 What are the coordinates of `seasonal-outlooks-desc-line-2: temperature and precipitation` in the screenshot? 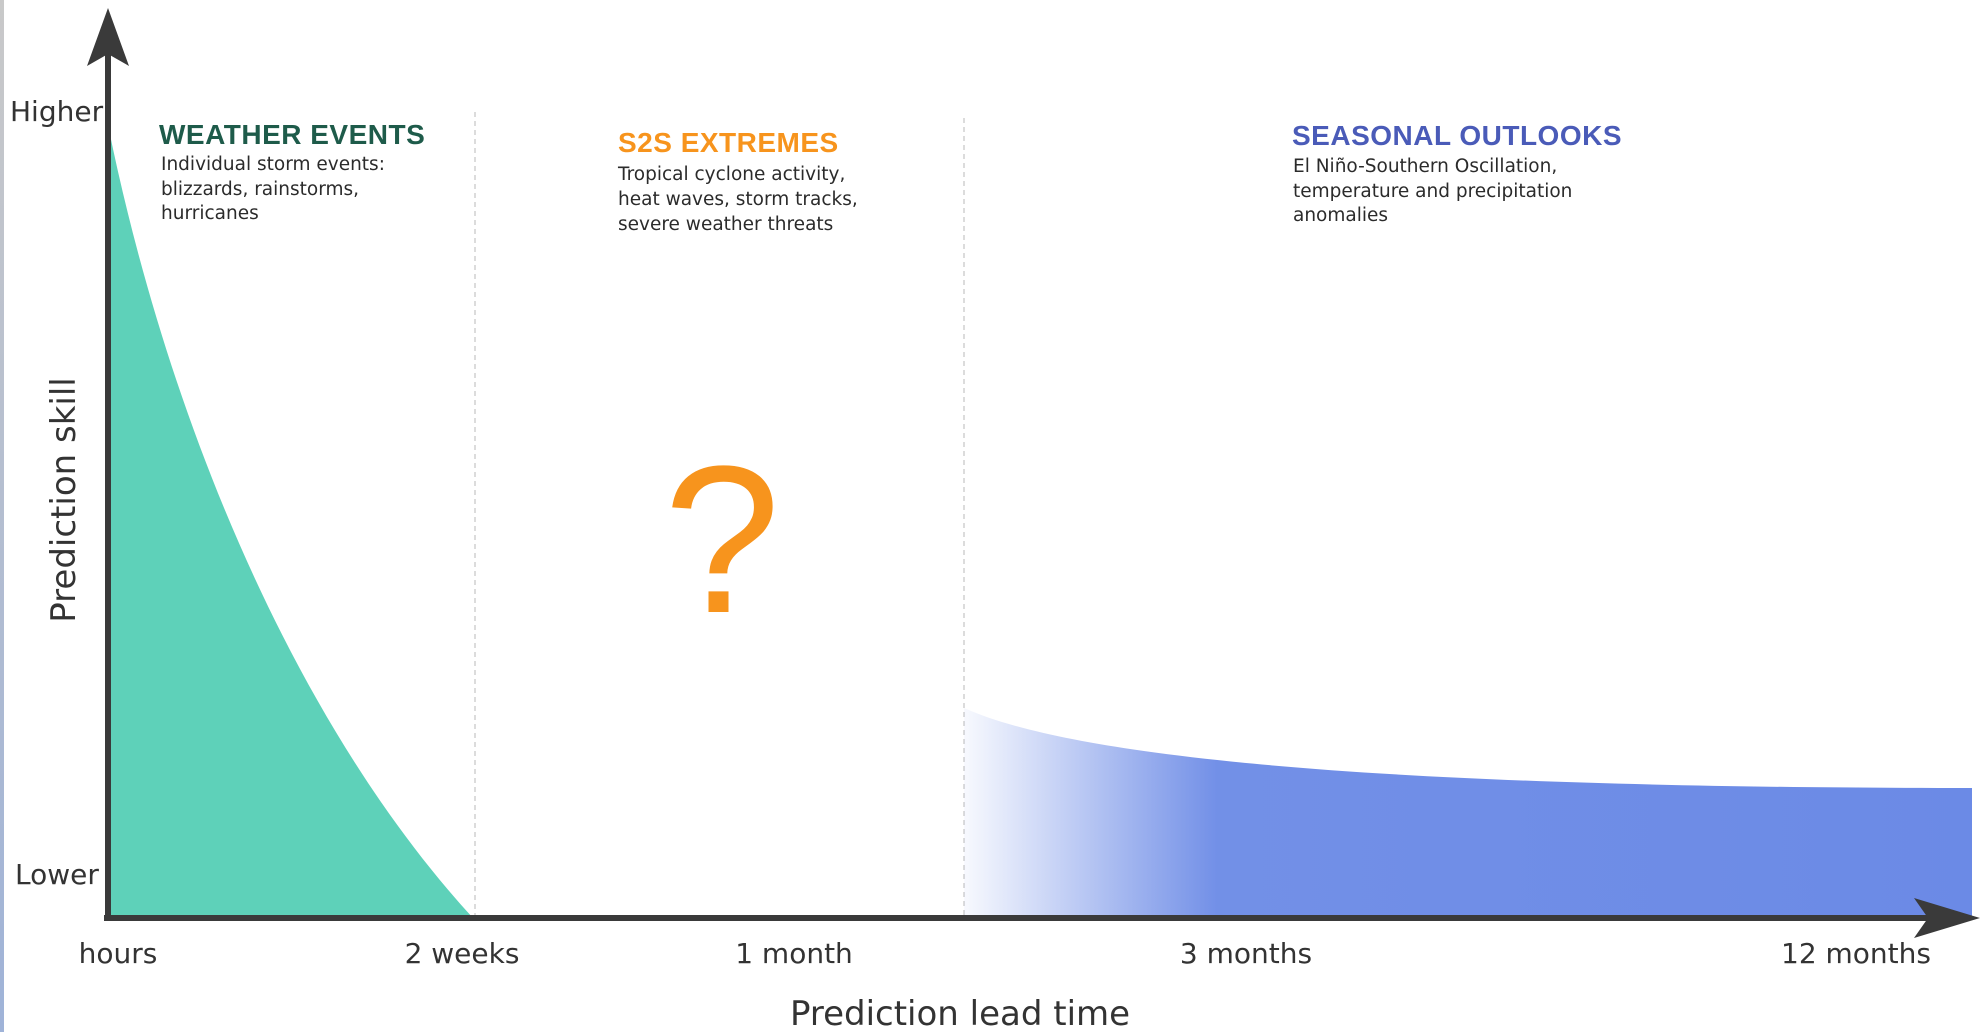 It's located at (1432, 191).